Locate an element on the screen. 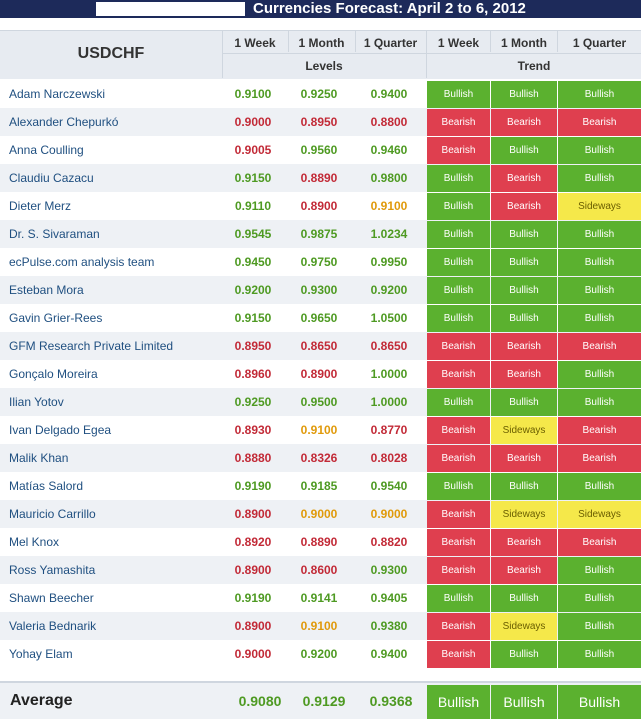  analyst-name: Shawn Beecher is located at coordinates (51, 598).